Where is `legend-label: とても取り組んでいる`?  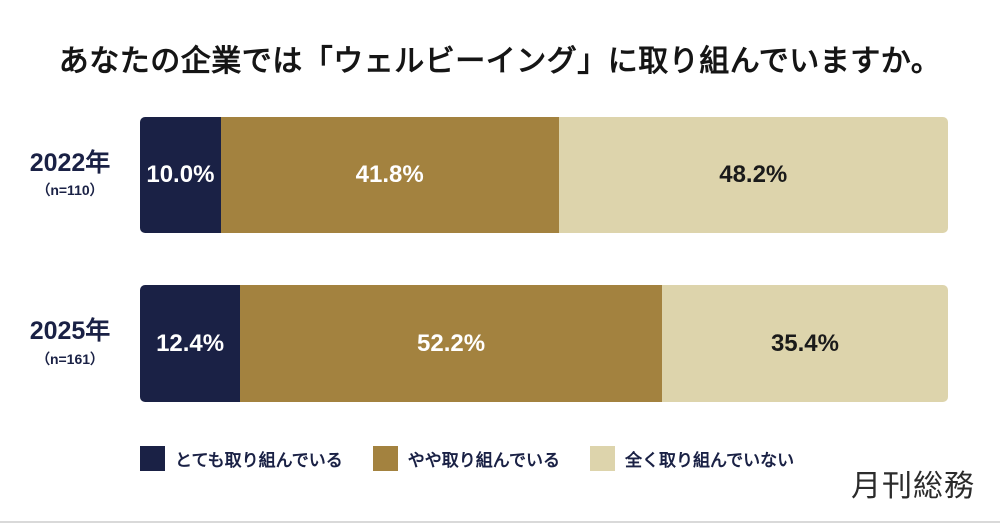 legend-label: とても取り組んでいる is located at coordinates (259, 460).